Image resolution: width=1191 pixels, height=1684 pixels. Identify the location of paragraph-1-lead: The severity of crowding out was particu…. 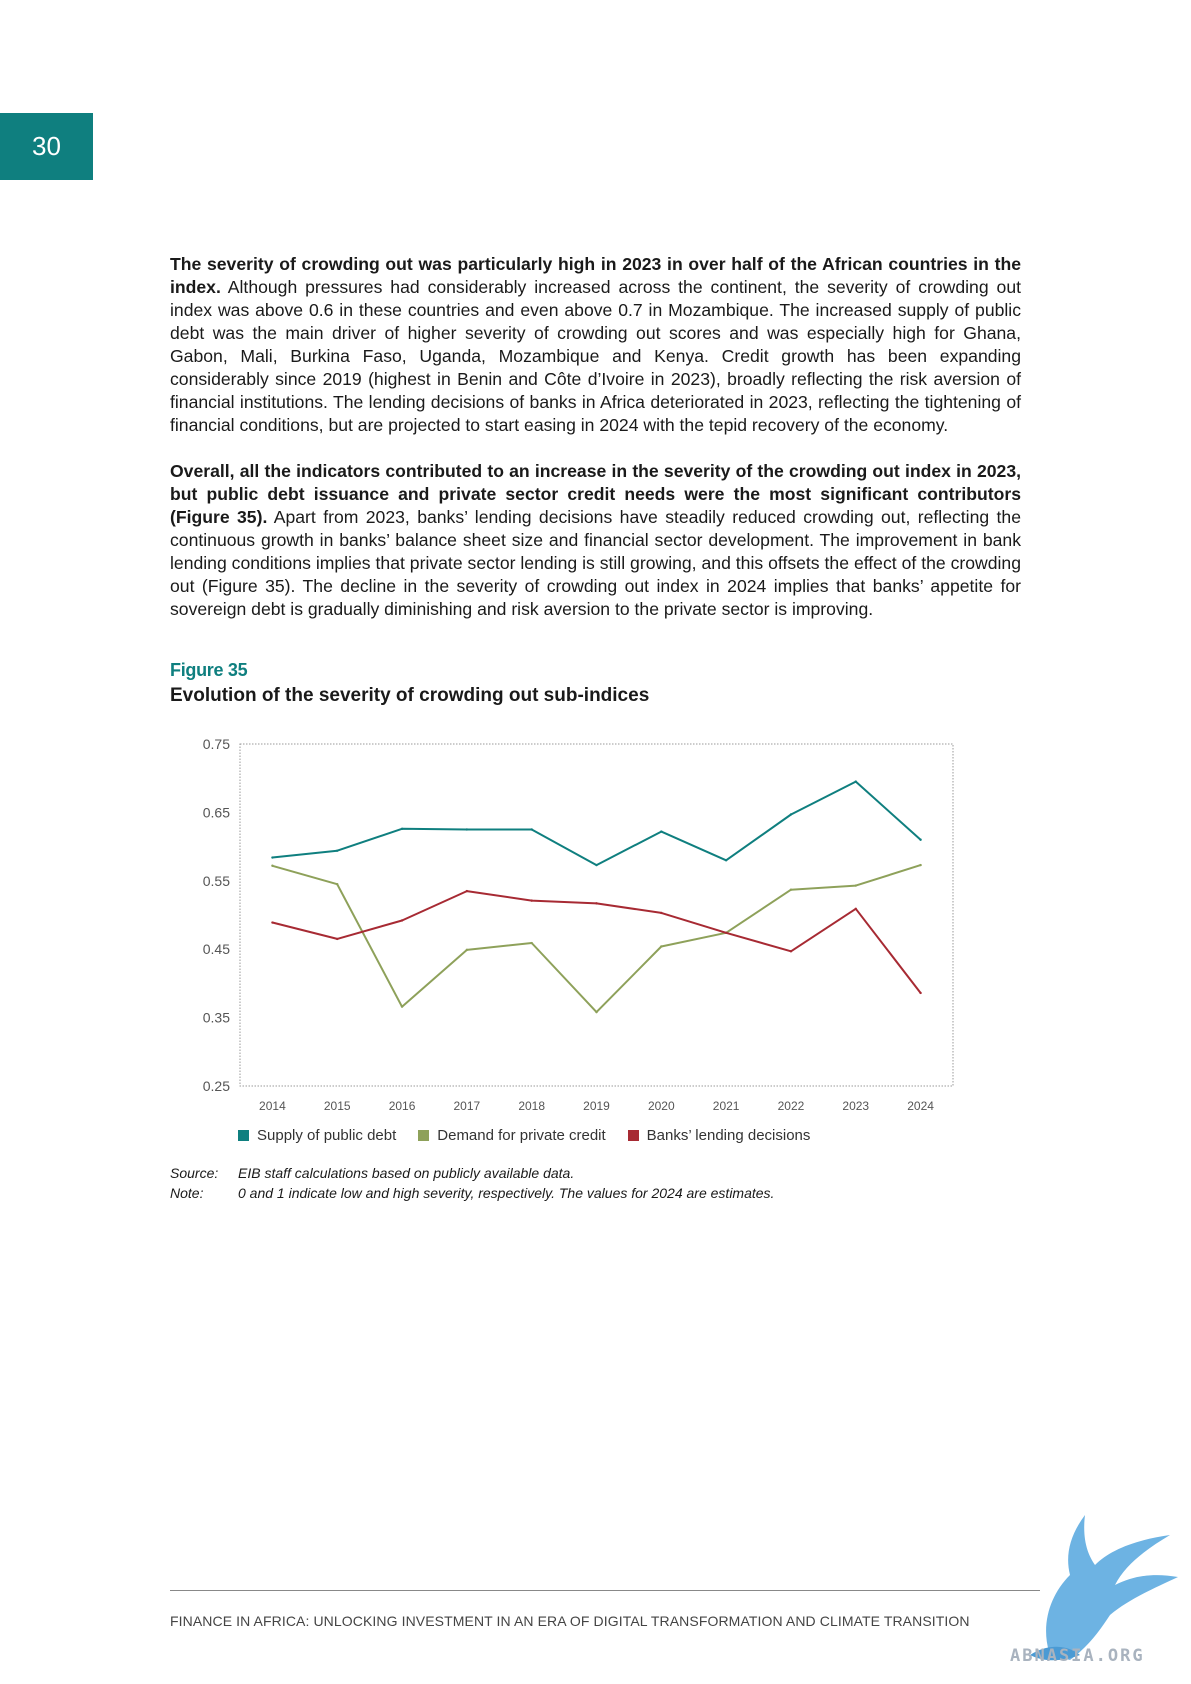
(595, 275).